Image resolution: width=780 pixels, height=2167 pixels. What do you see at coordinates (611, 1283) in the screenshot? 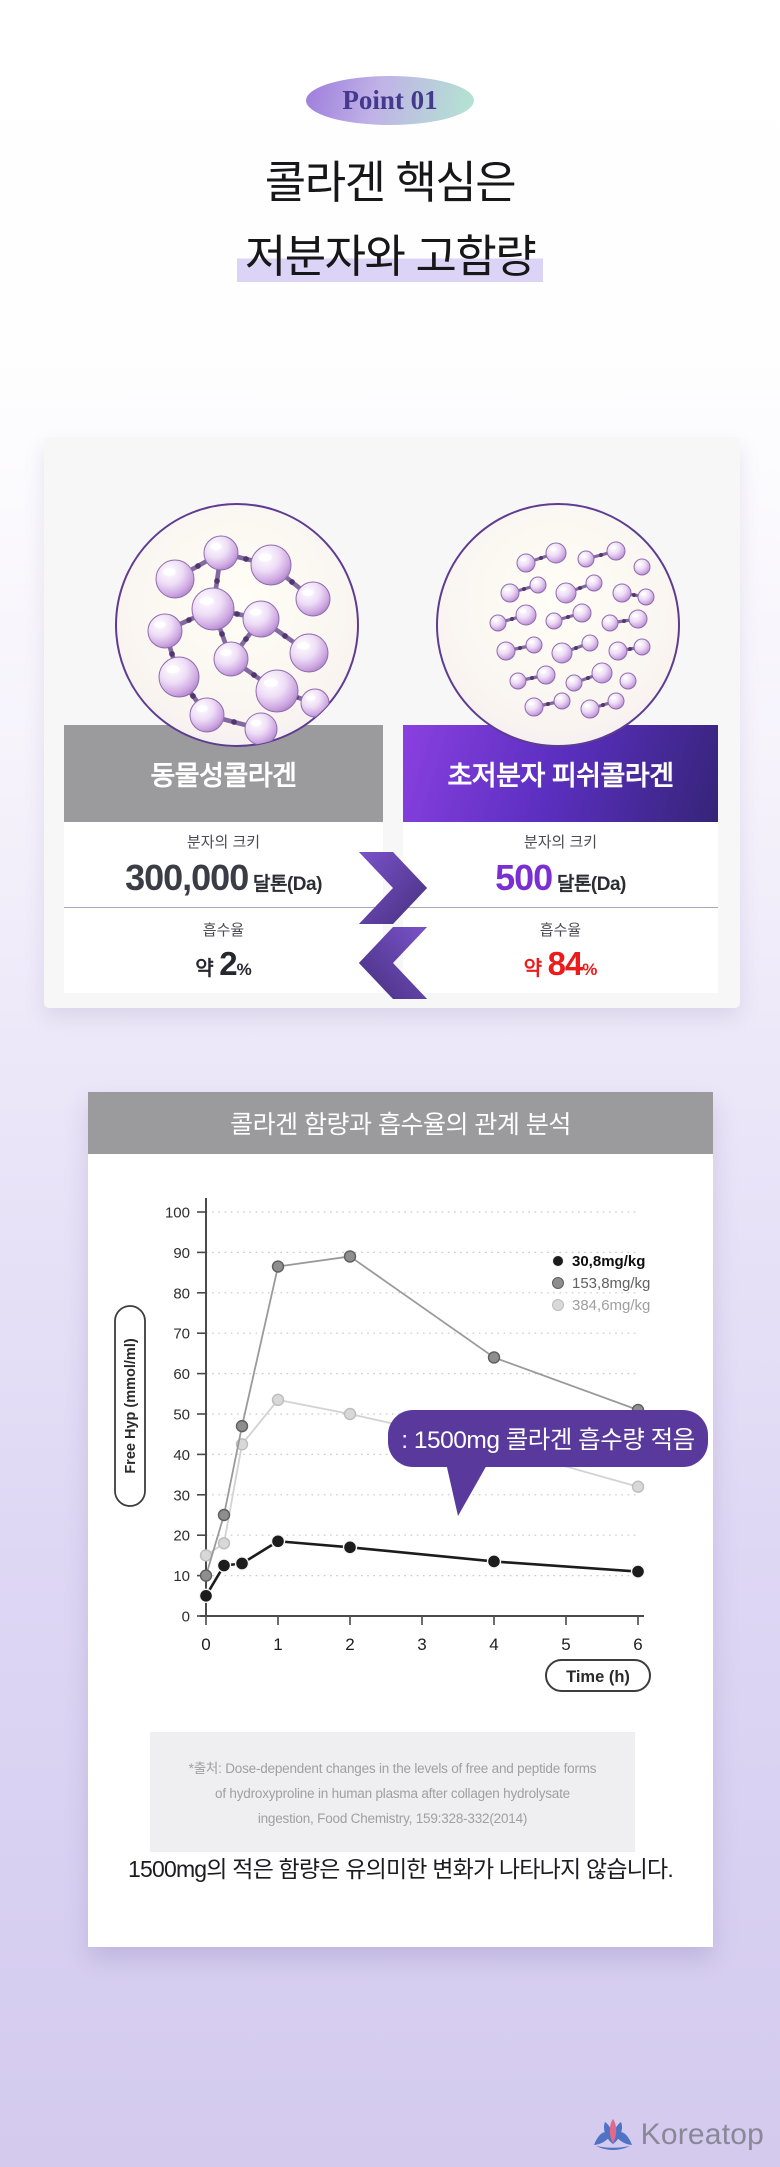
I see `svg-text: 153,8mg/kg` at bounding box center [611, 1283].